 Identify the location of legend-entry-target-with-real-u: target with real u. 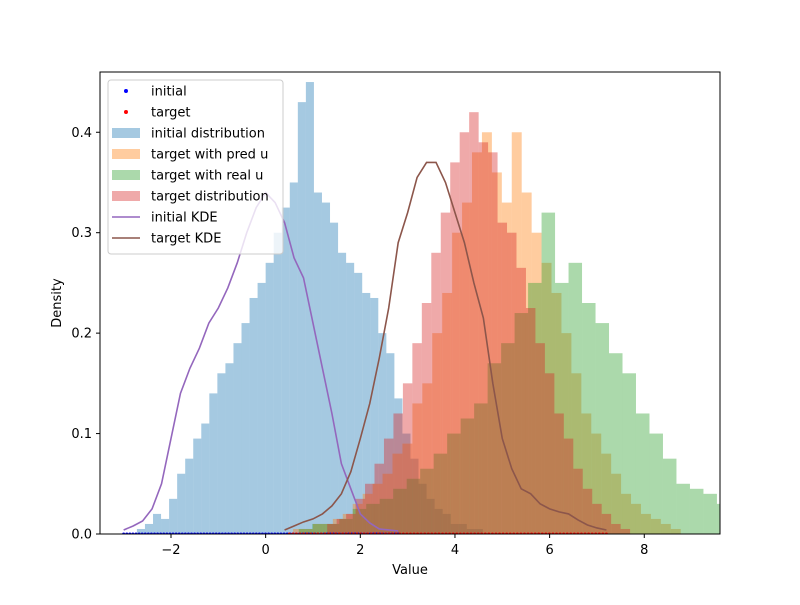
(187, 176).